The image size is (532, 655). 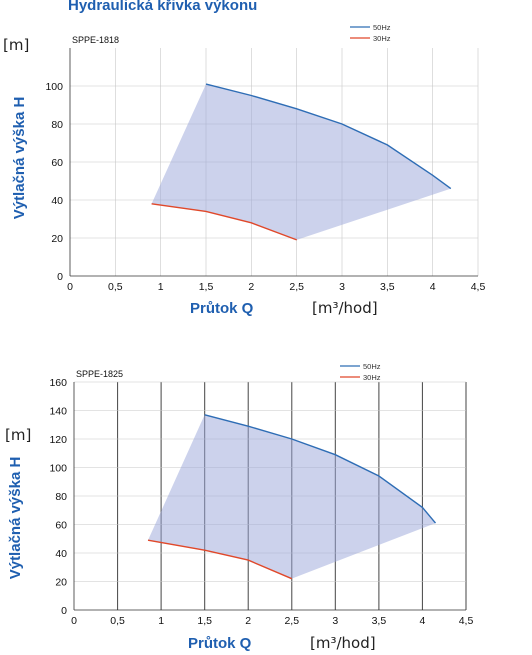 What do you see at coordinates (58, 383) in the screenshot?
I see `y-tick-label: 160` at bounding box center [58, 383].